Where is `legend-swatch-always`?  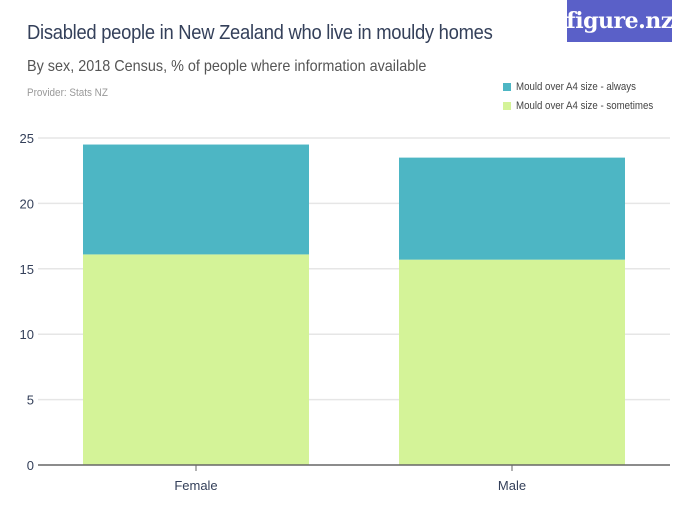
legend-swatch-always is located at coordinates (507, 86).